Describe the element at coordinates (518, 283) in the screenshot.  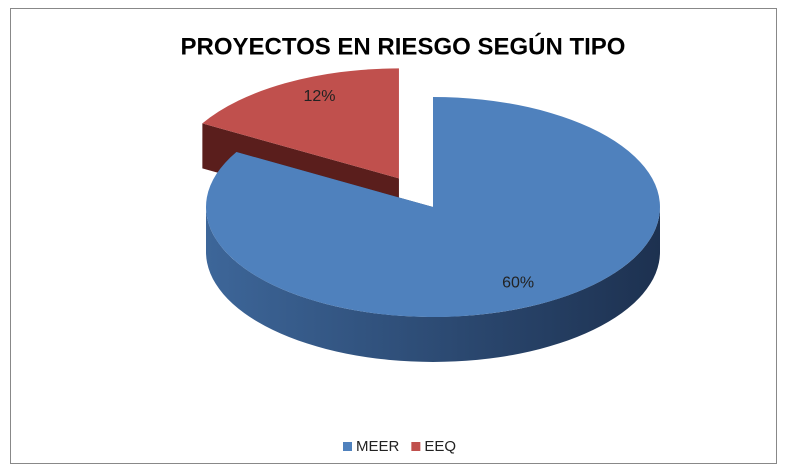
I see `data-label: 60%` at that location.